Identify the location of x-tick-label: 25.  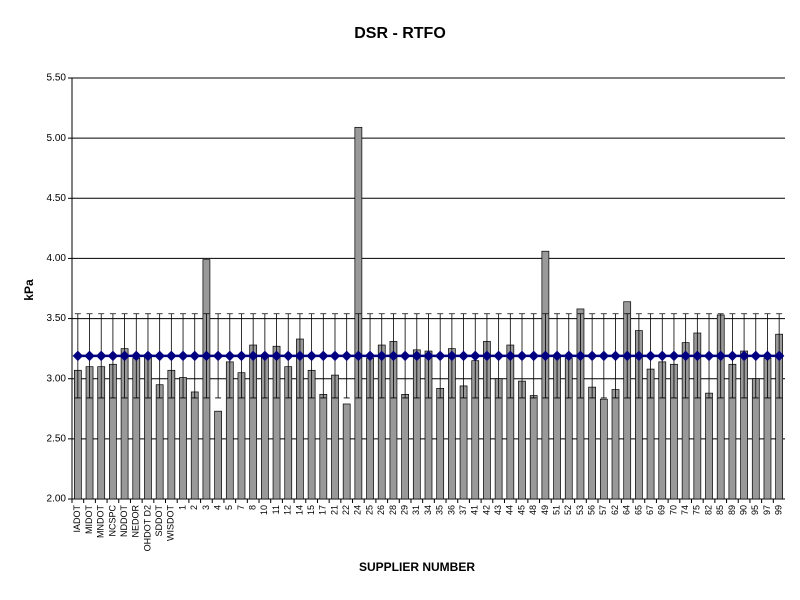
(369, 510).